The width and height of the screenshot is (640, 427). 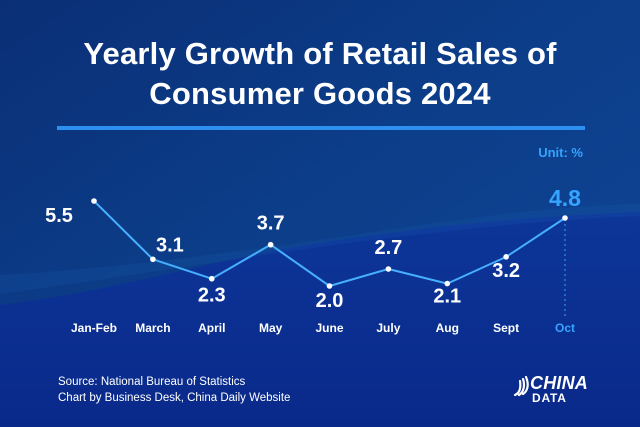 What do you see at coordinates (152, 382) in the screenshot?
I see `source-text: Source: National Bureau of Statistics` at bounding box center [152, 382].